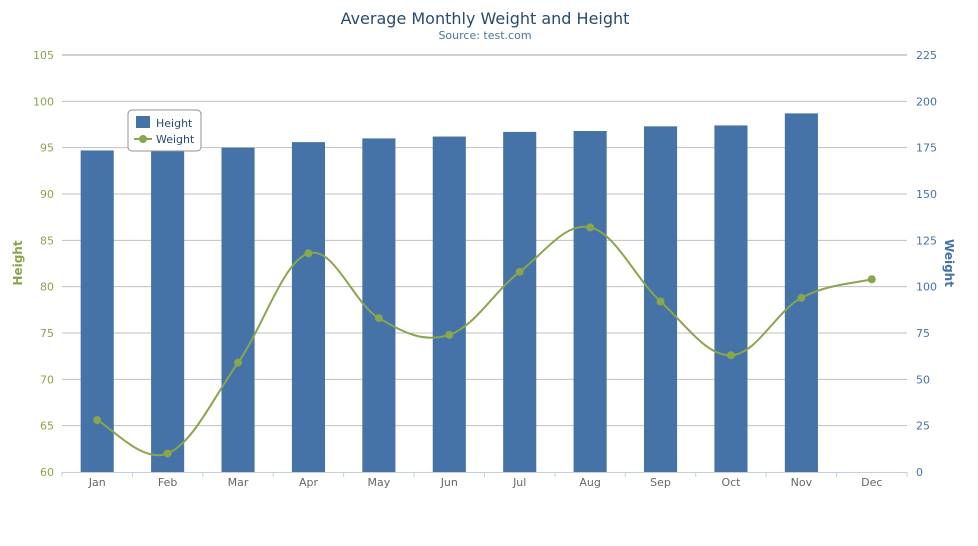  I want to click on left-axis-tick-label: 95, so click(47, 148).